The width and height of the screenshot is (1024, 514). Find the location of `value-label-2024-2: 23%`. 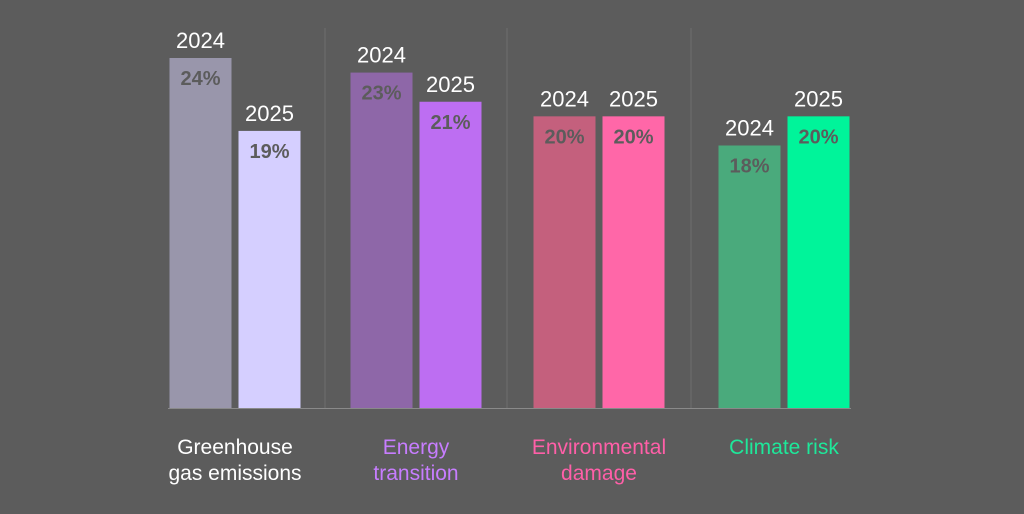

value-label-2024-2: 23% is located at coordinates (381, 94).